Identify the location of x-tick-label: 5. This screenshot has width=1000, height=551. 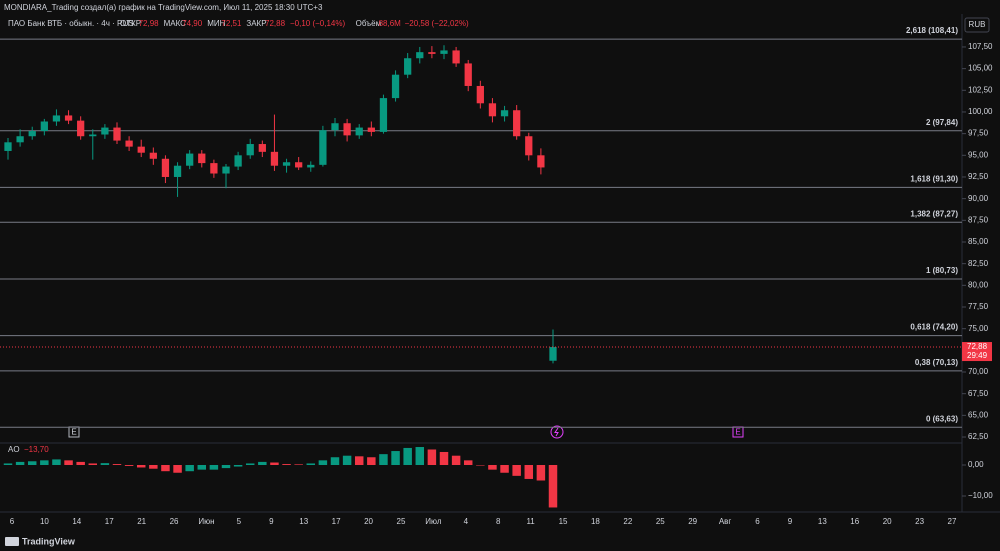
(239, 521).